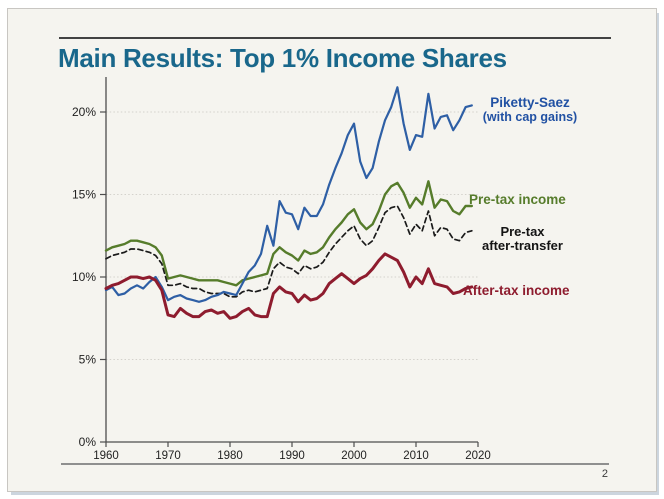  Describe the element at coordinates (416, 456) in the screenshot. I see `x-tick-label: 2010` at that location.